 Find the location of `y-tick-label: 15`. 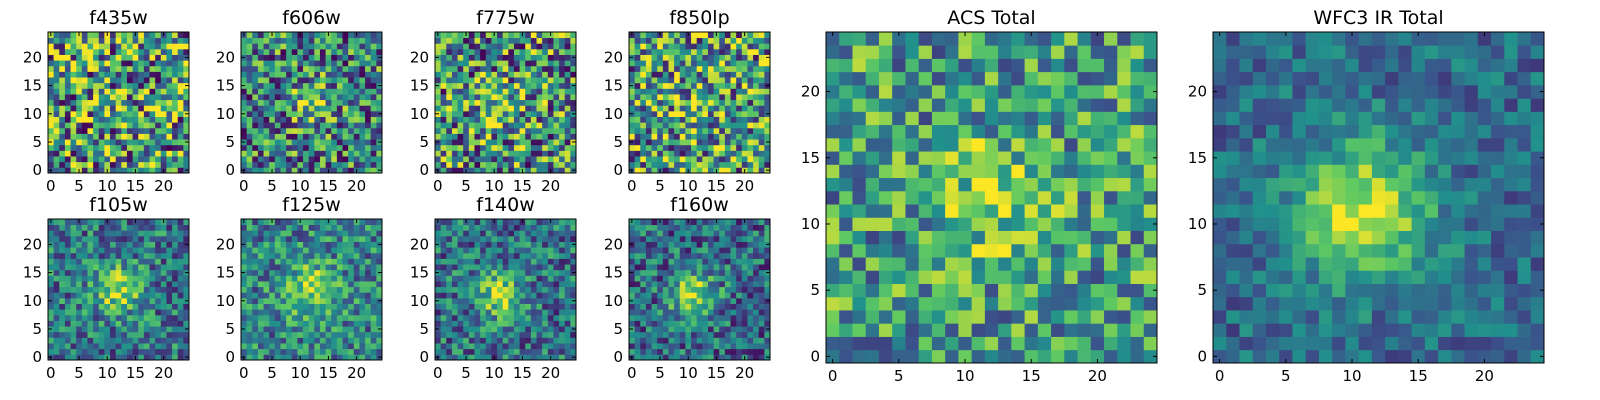

y-tick-label: 15 is located at coordinates (419, 86).